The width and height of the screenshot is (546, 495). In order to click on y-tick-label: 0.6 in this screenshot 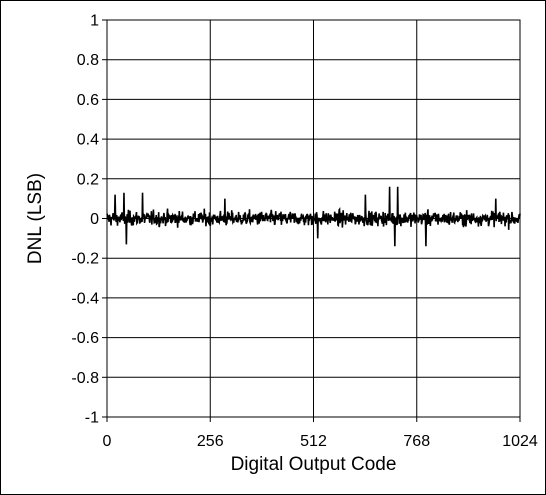, I will do `click(88, 100)`.